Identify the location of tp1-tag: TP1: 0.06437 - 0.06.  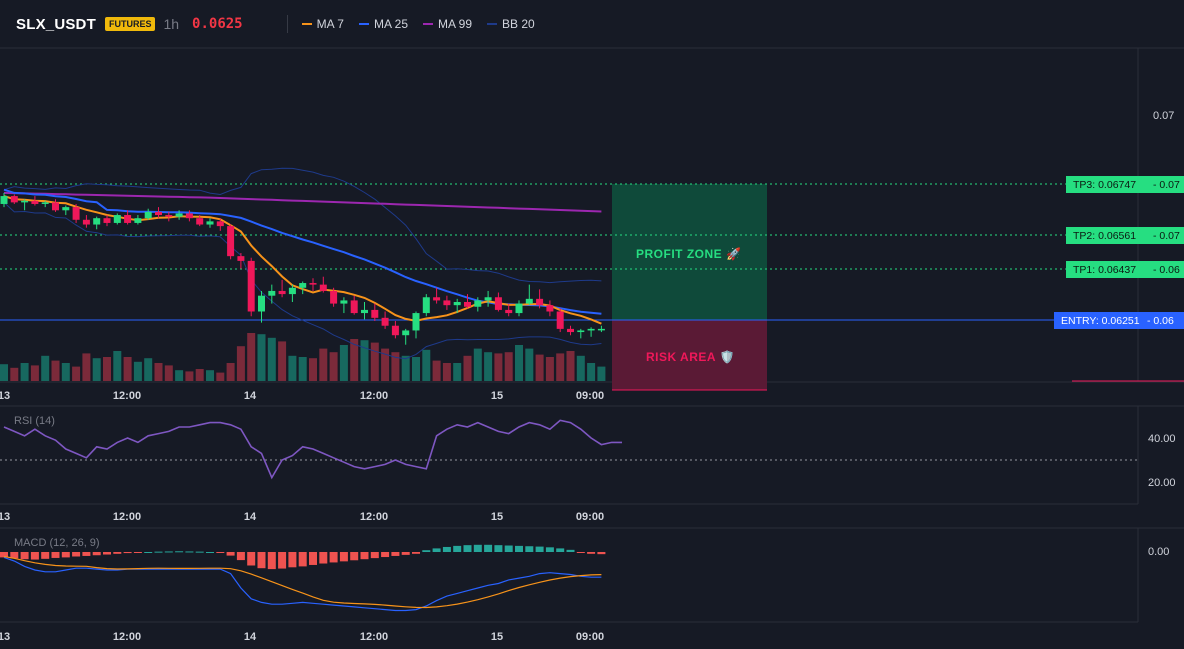
(1125, 269).